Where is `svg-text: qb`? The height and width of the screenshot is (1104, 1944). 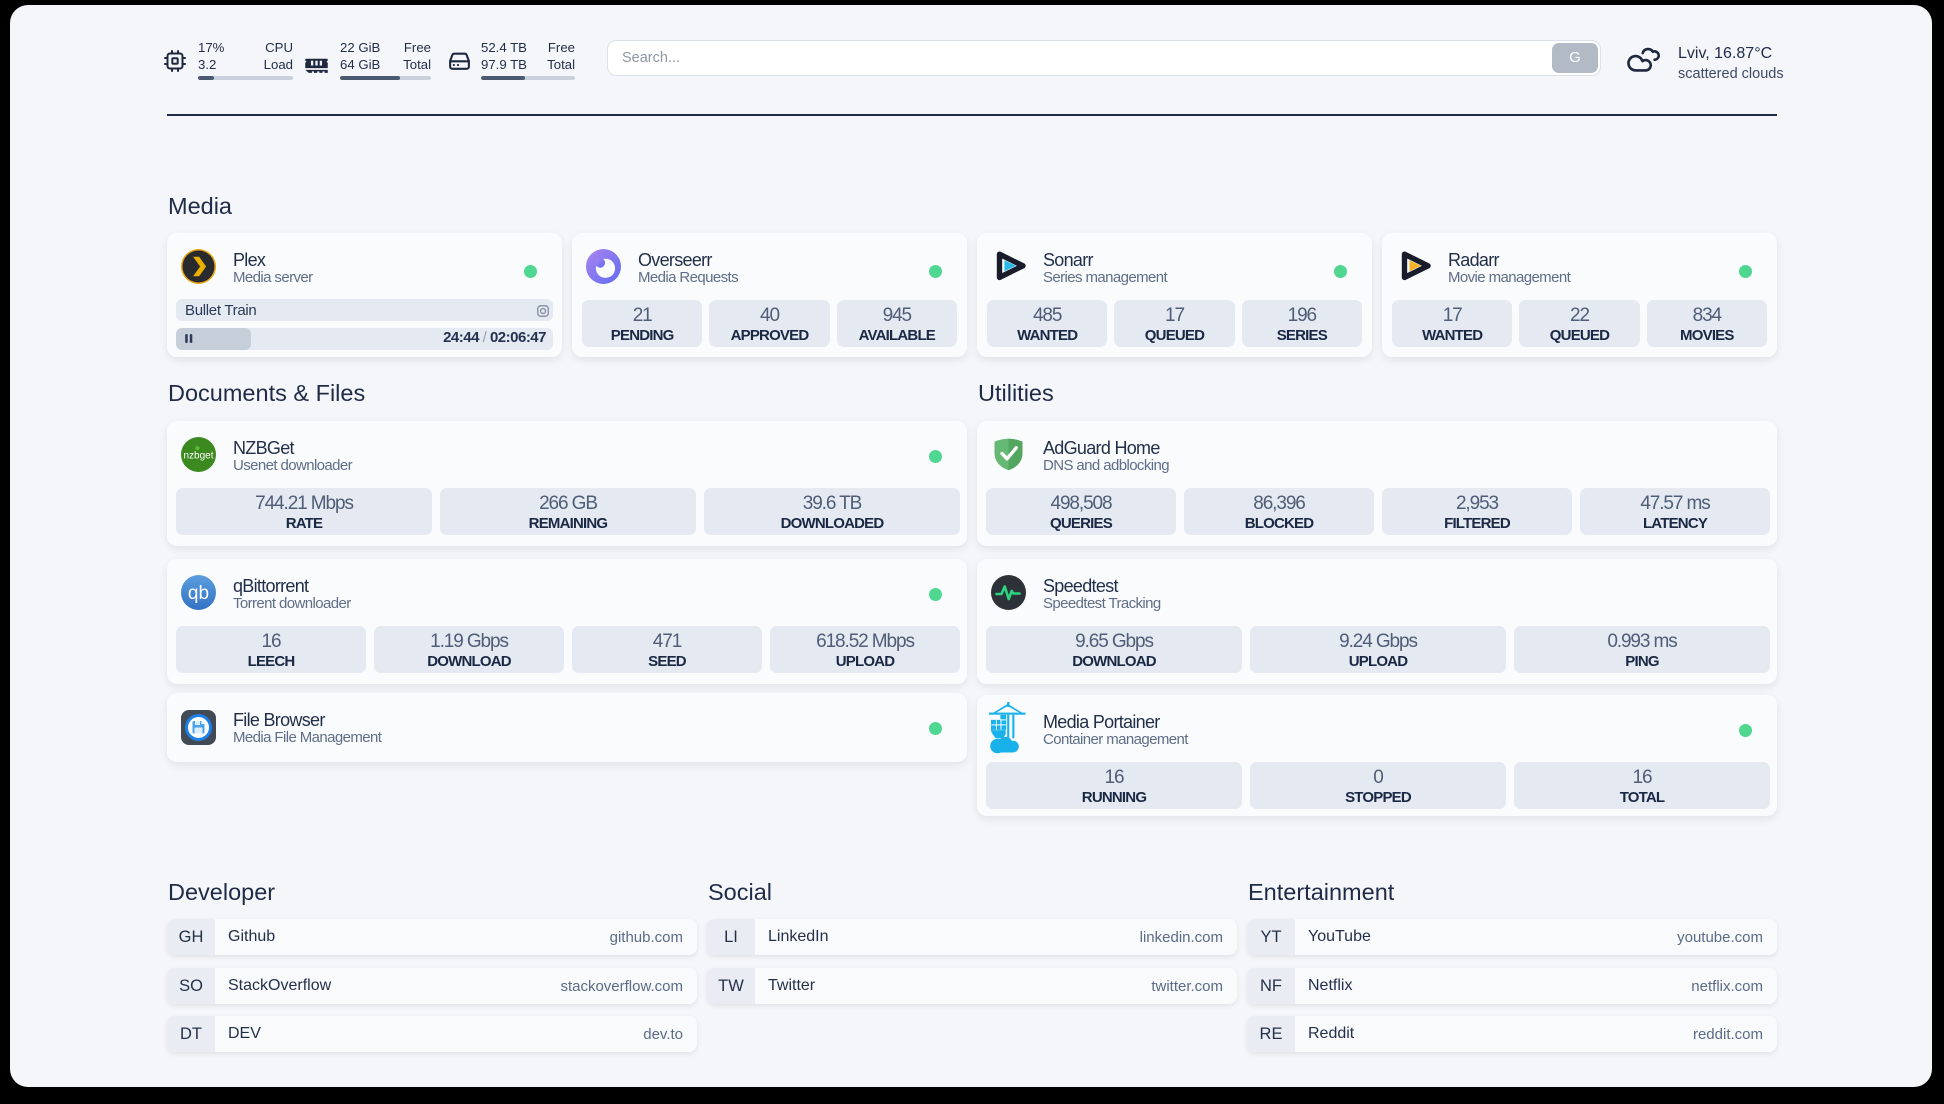
svg-text: qb is located at coordinates (198, 593).